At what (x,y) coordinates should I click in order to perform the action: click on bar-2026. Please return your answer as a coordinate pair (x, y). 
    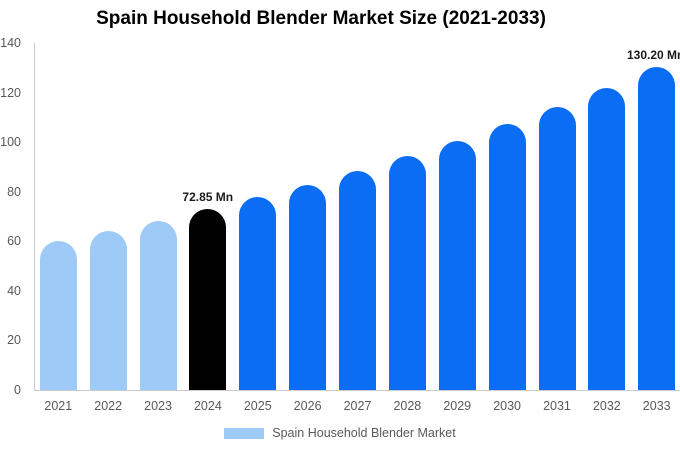
    Looking at the image, I should click on (308, 287).